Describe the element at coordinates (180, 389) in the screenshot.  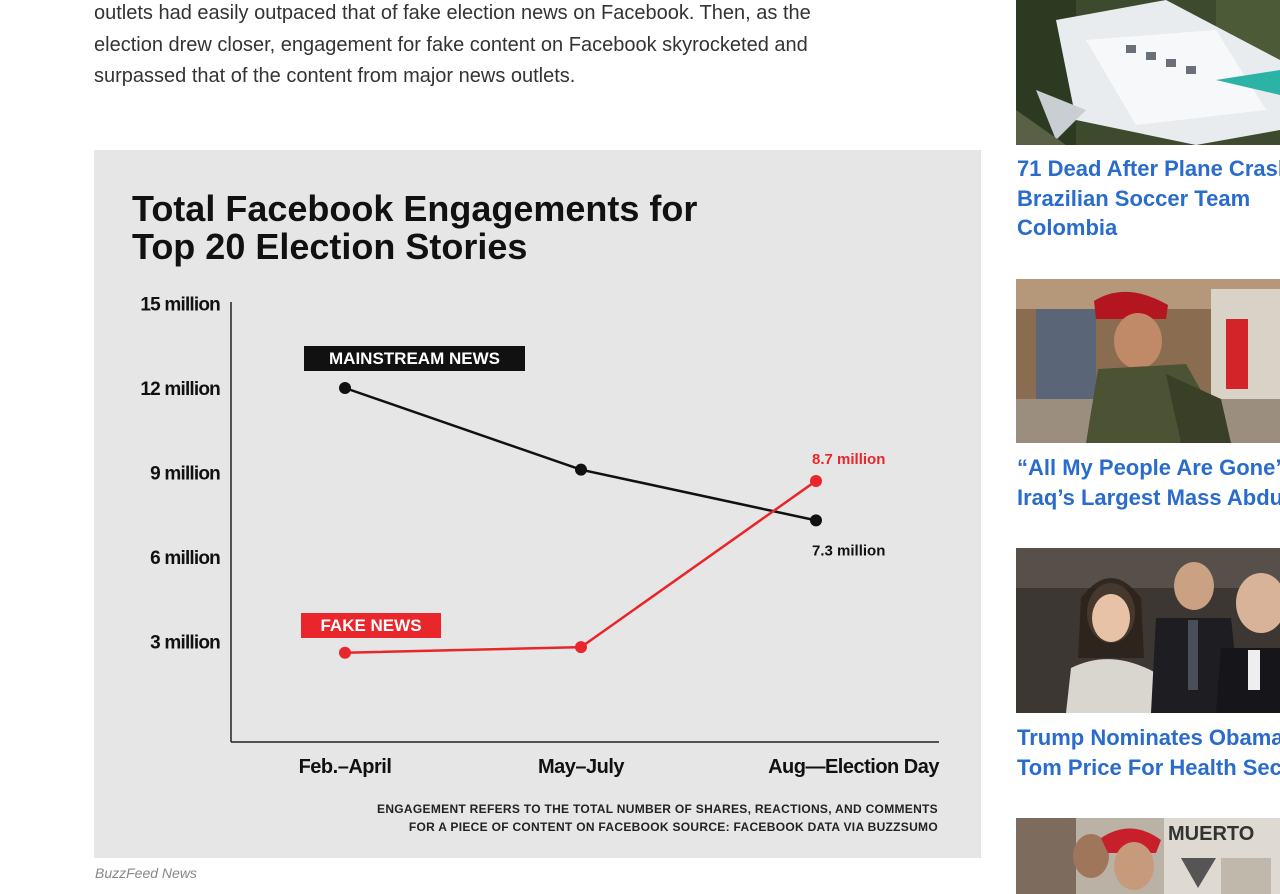
I see `y-tick-label: 12 million` at that location.